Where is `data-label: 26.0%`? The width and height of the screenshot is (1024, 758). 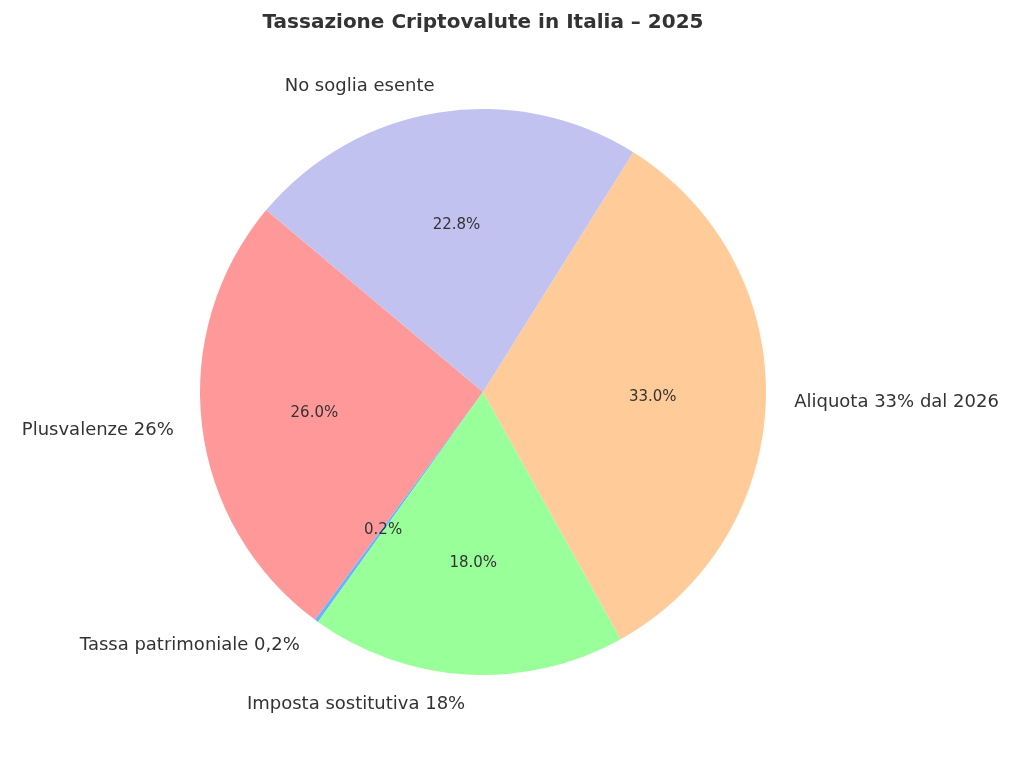 data-label: 26.0% is located at coordinates (314, 412).